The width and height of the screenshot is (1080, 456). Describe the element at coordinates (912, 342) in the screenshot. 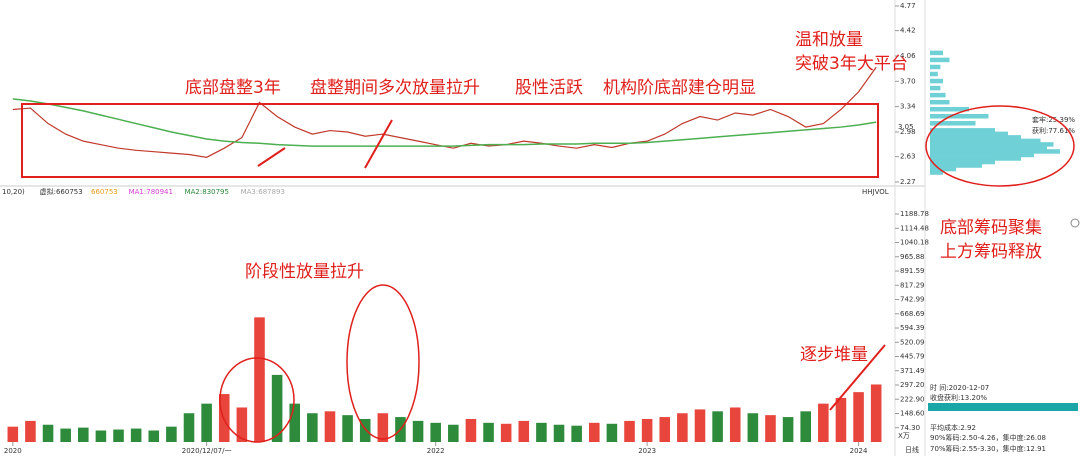

I see `y-tick-label: 520.09` at that location.